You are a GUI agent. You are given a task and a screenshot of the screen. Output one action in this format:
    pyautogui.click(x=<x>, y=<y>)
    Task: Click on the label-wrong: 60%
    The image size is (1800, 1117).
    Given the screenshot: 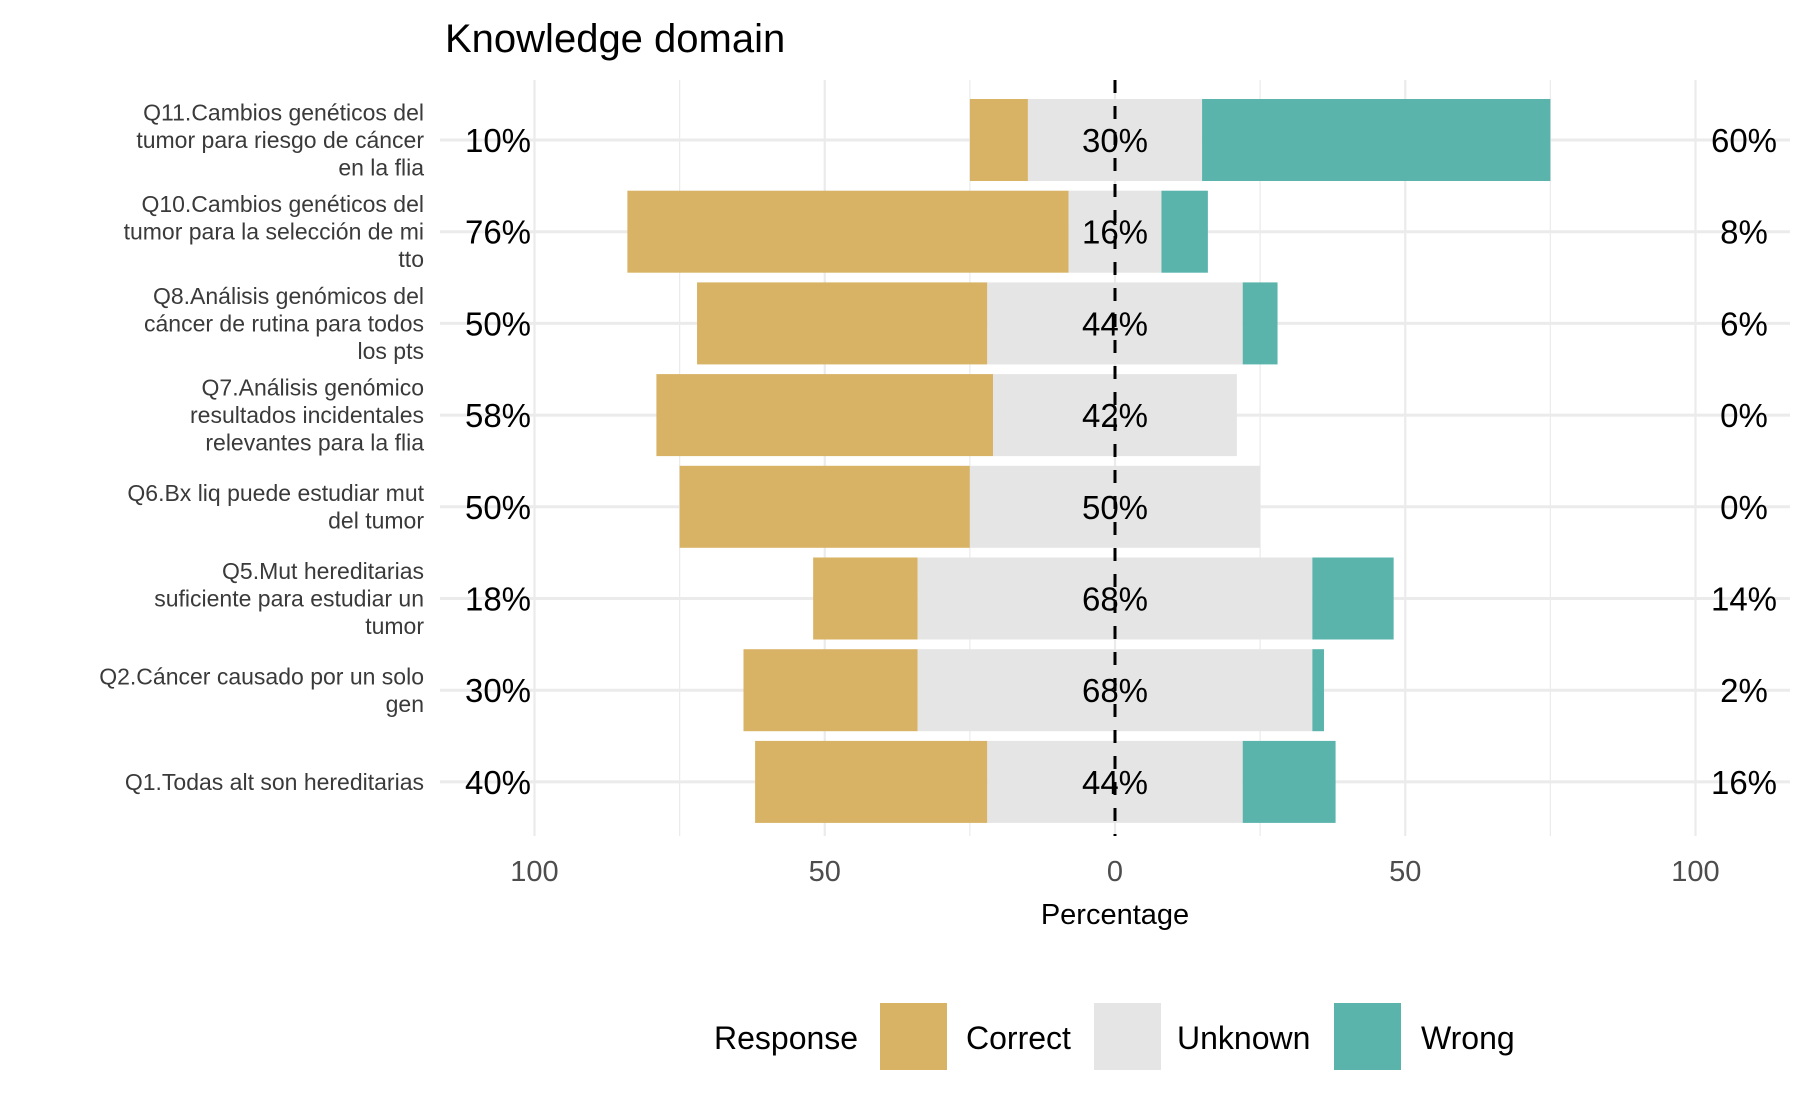 What is the action you would take?
    pyautogui.click(x=1744, y=140)
    